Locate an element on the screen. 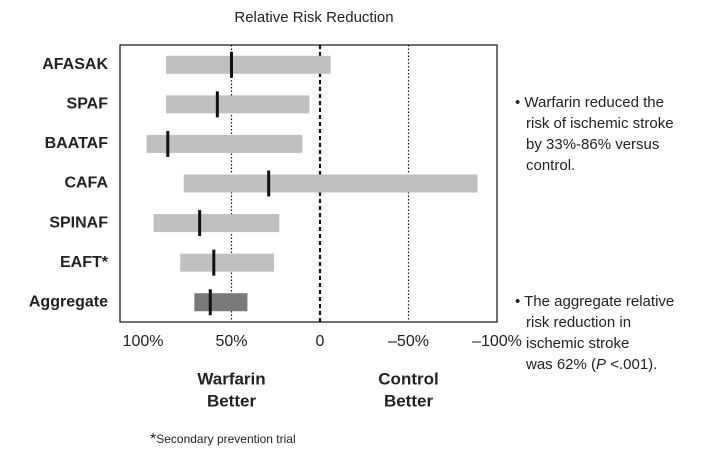 The height and width of the screenshot is (456, 706). category-label: SPAF is located at coordinates (88, 104).